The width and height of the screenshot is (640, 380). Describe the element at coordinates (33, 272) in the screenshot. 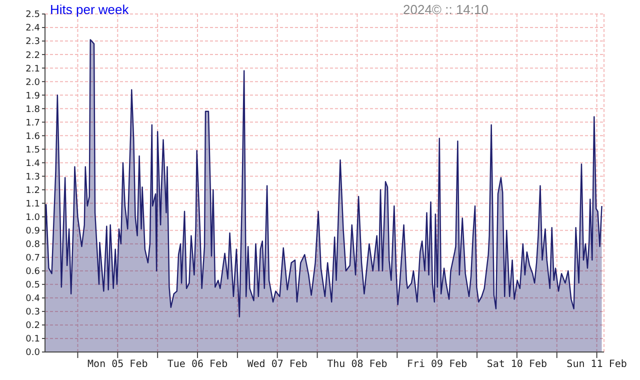

I see `y-tick-label: 0.6` at that location.